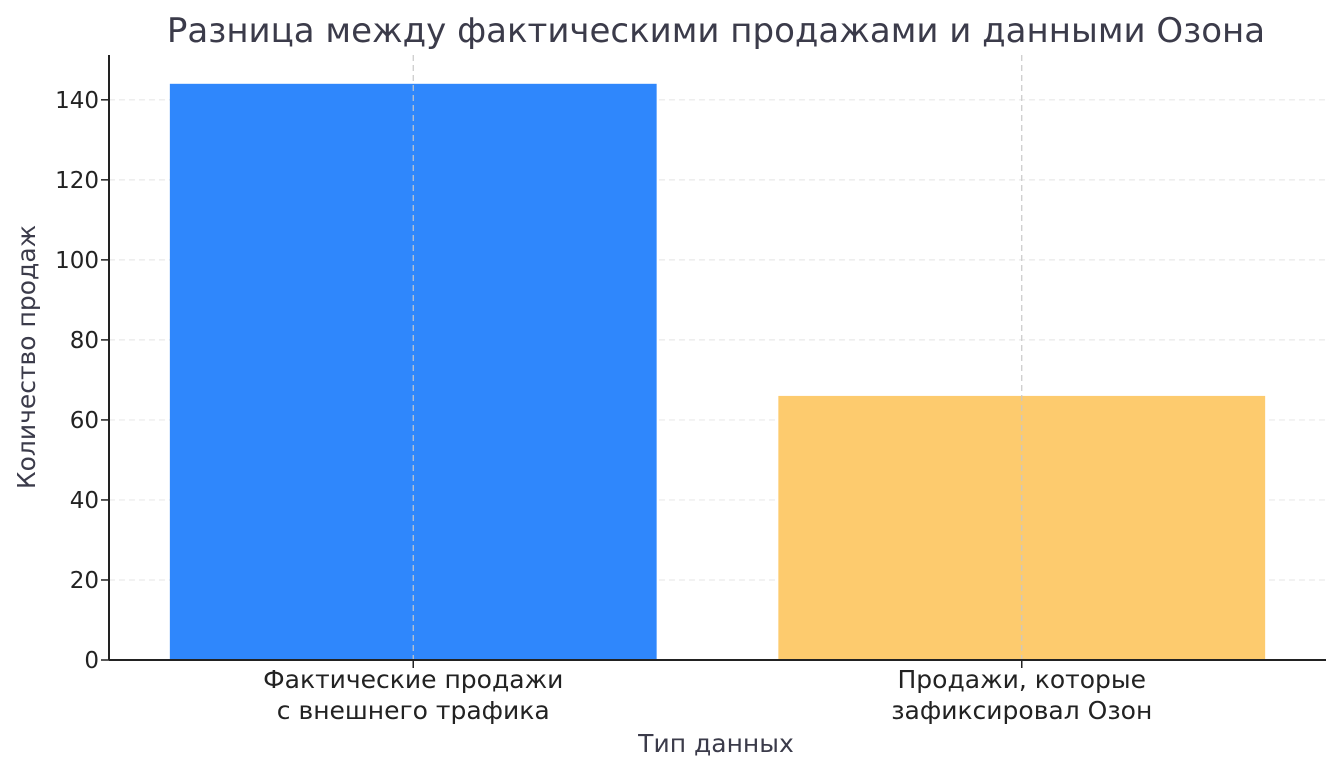  Describe the element at coordinates (413, 710) in the screenshot. I see `x-tick-label-line: с внешнего трафика` at that location.